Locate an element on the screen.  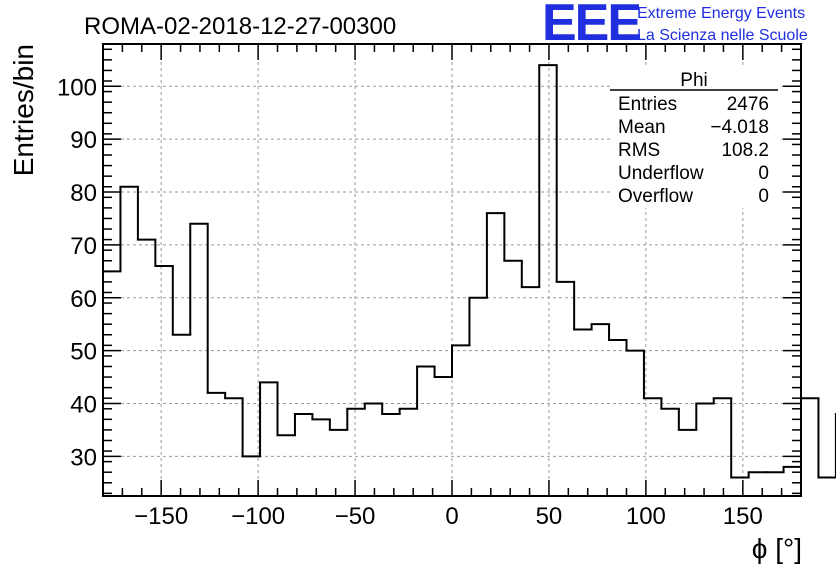
y-tick-label: 70 is located at coordinates (83, 246).